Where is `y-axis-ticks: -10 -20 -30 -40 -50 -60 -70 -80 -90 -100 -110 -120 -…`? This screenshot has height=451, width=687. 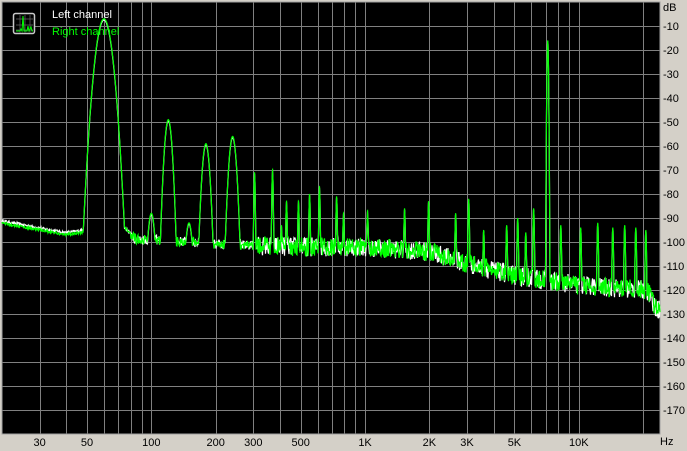 y-axis-ticks: -10 -20 -30 -40 -50 -60 -70 -80 -90 -100 -110 -120 -… is located at coordinates (674, 219).